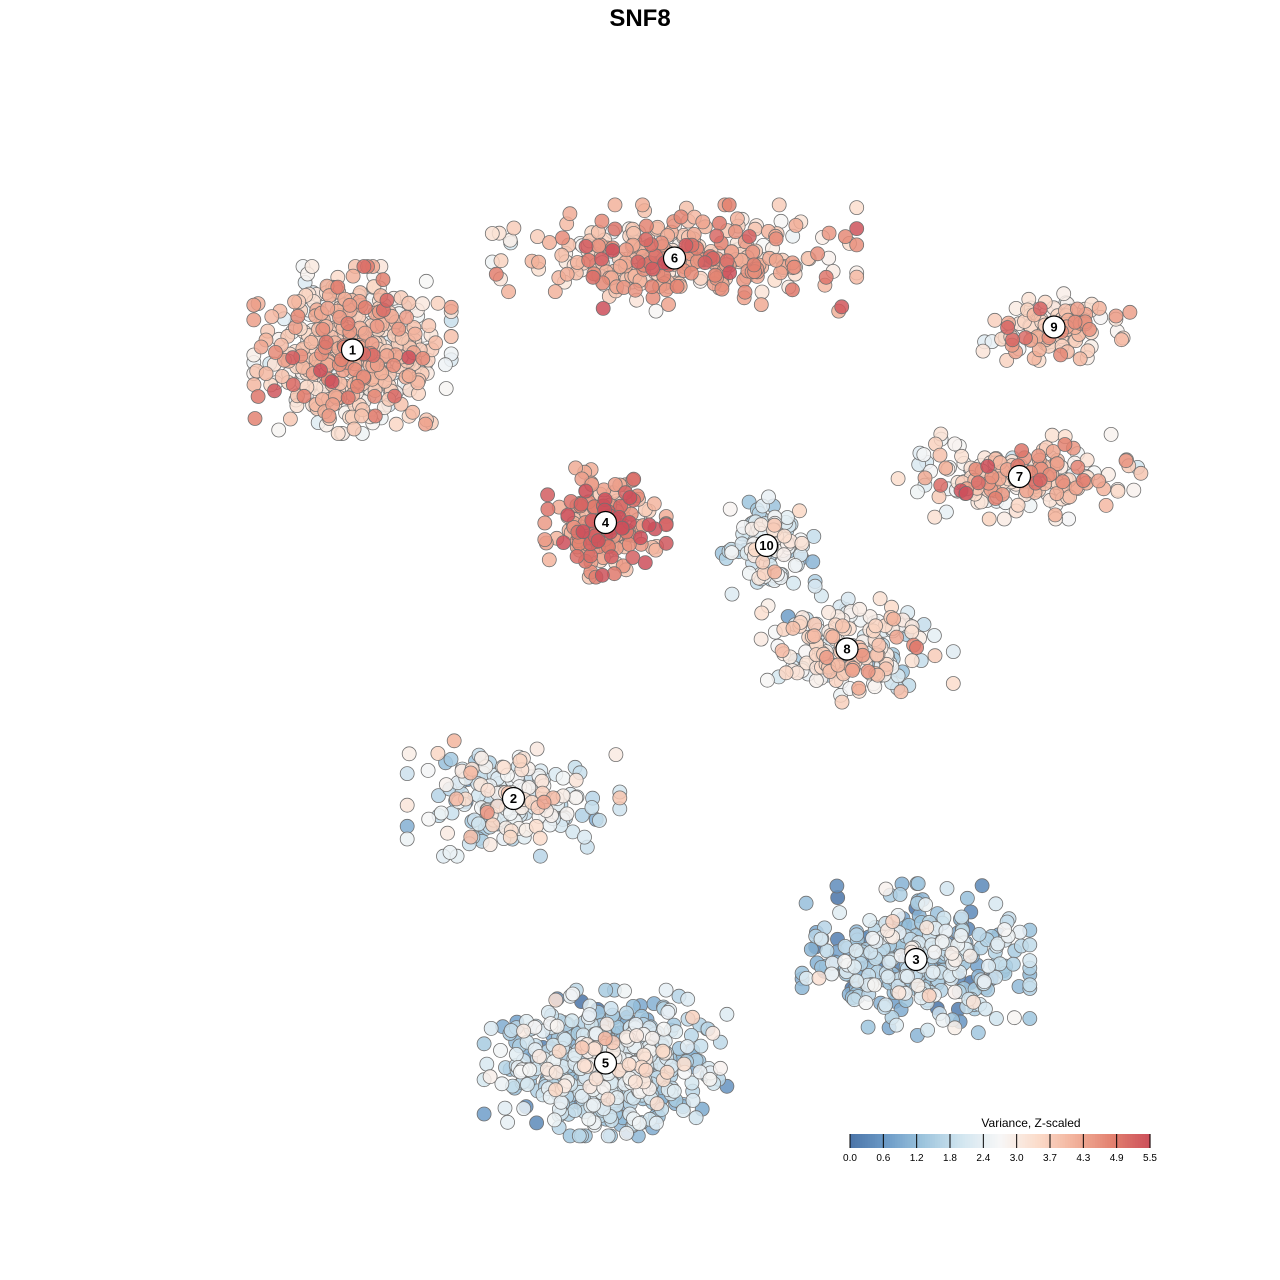 The image size is (1280, 1280). Describe the element at coordinates (1050, 1158) in the screenshot. I see `legend-tick-label: 3.7` at that location.